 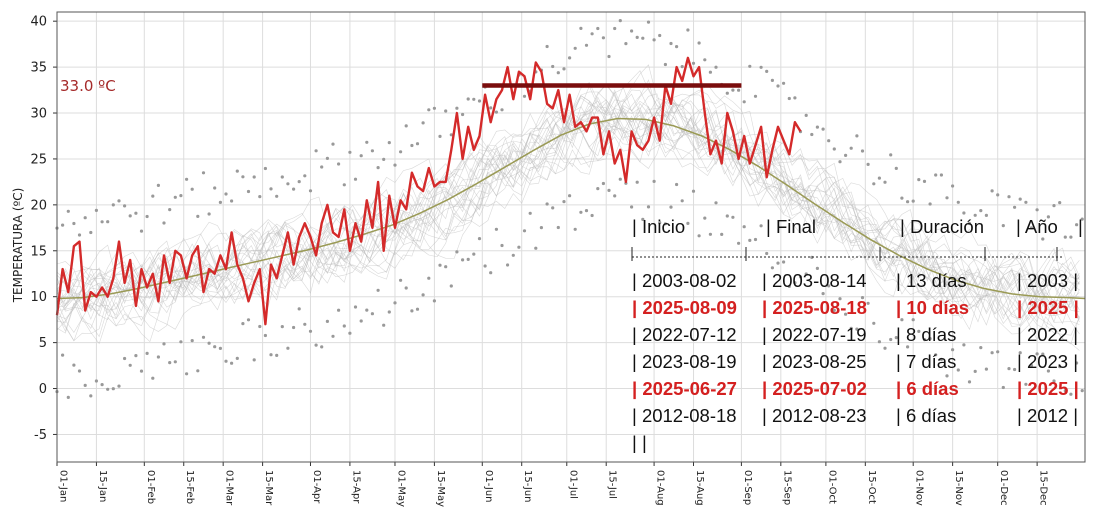 What do you see at coordinates (18, 246) in the screenshot?
I see `y-axis-label: TEMPERATURA (ºC)` at bounding box center [18, 246].